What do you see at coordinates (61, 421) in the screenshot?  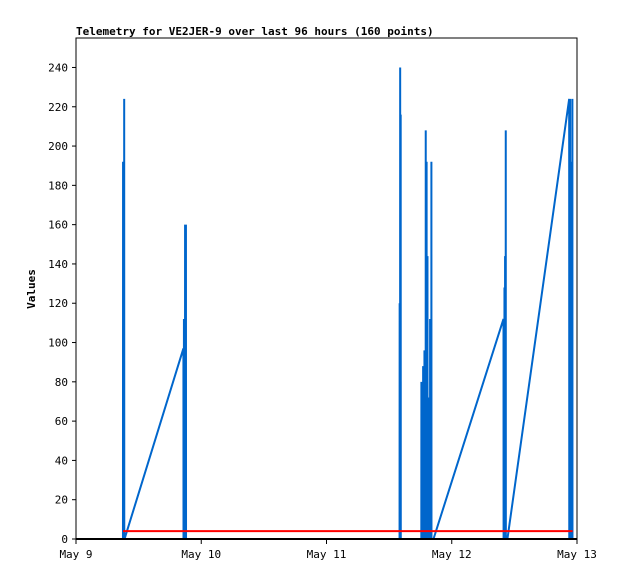 I see `y-tick-label: 60` at bounding box center [61, 421].